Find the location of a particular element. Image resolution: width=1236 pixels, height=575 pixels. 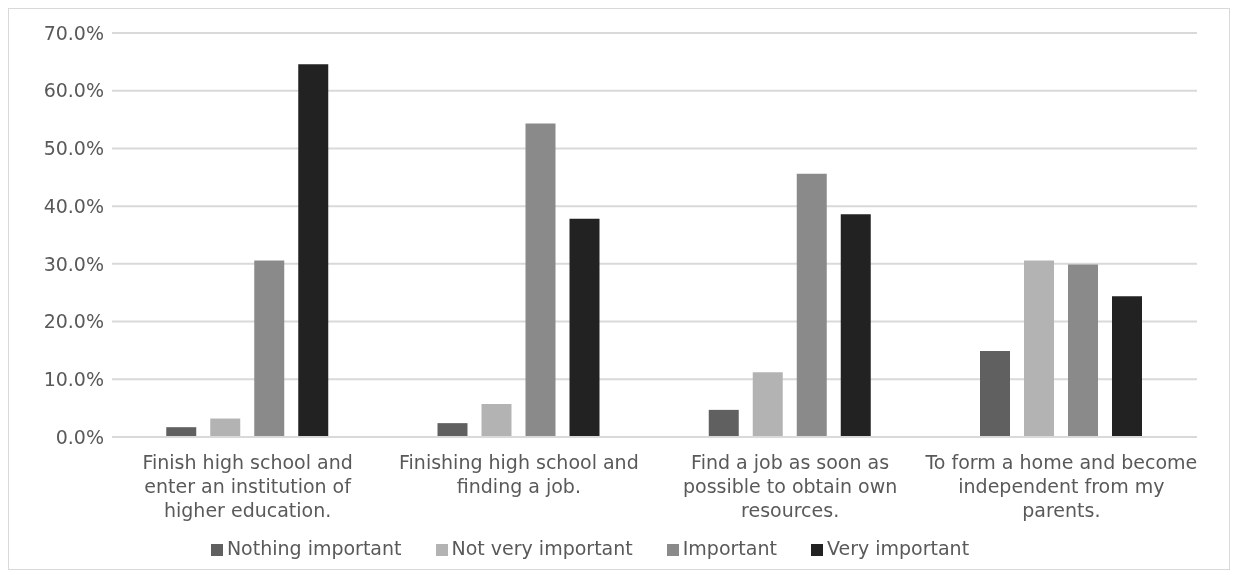

y-tick-label: 50.0% is located at coordinates (73, 148).